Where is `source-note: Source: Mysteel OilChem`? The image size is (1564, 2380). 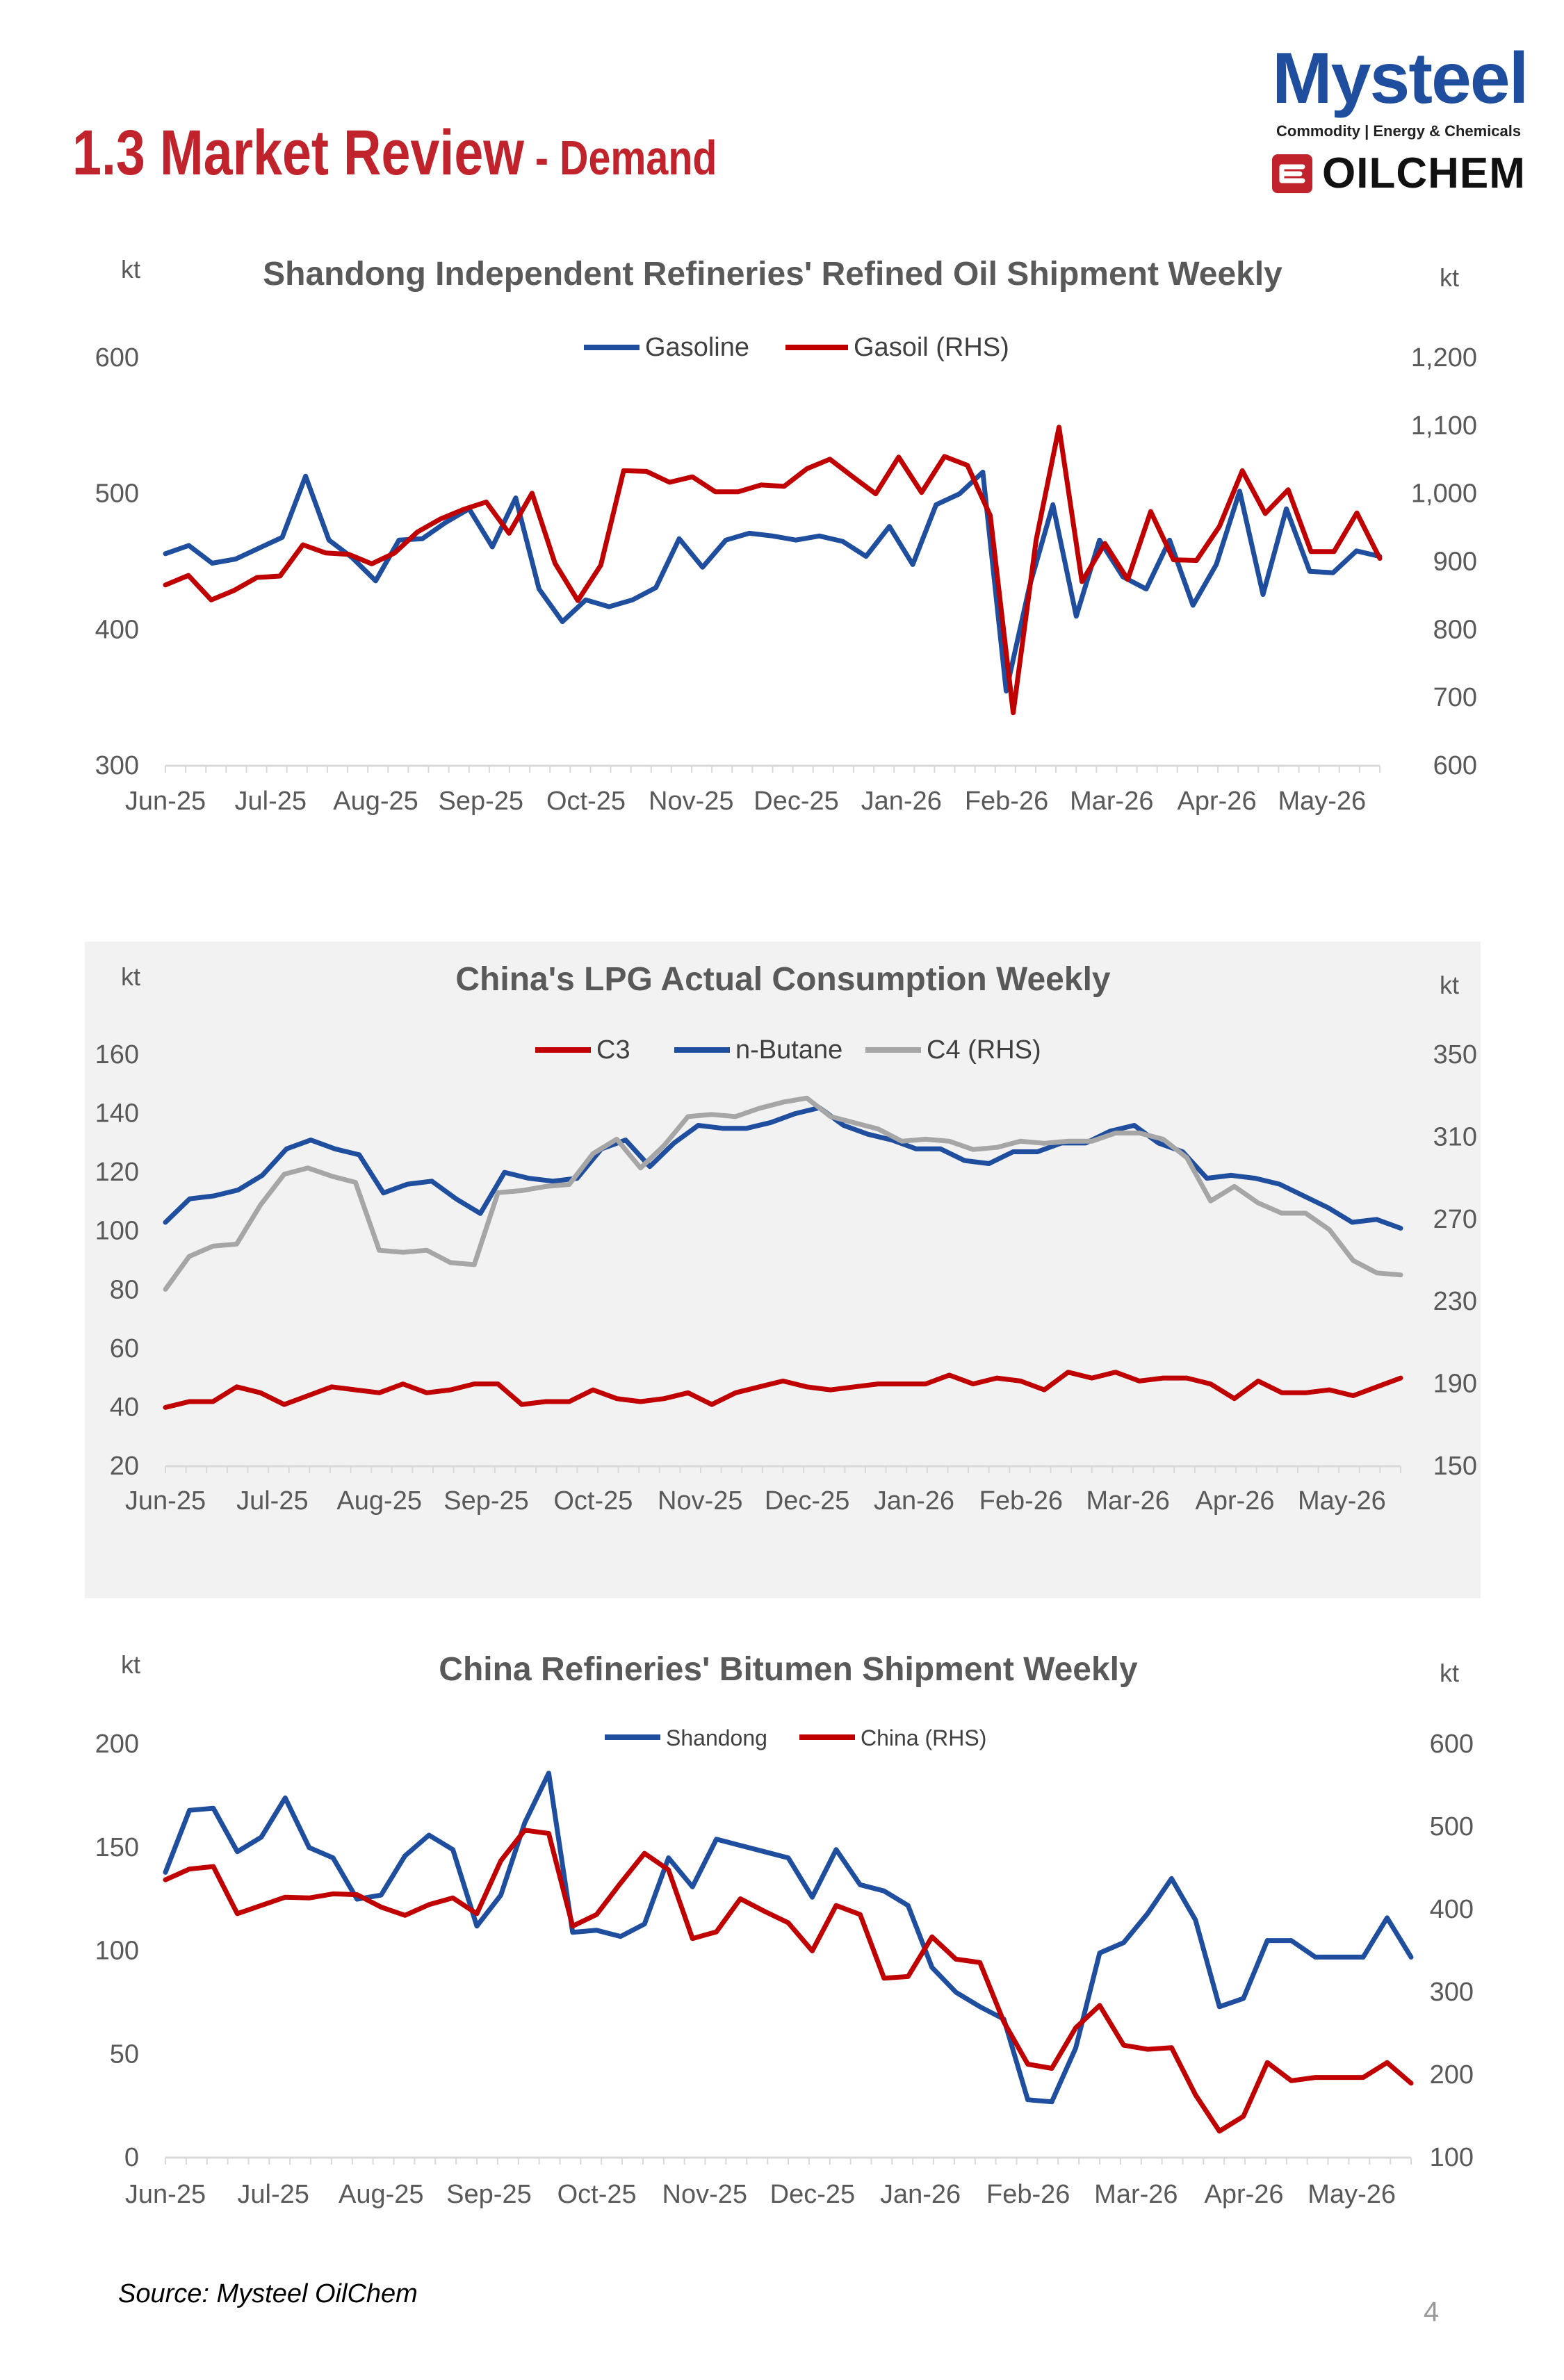
source-note: Source: Mysteel OilChem is located at coordinates (268, 2293).